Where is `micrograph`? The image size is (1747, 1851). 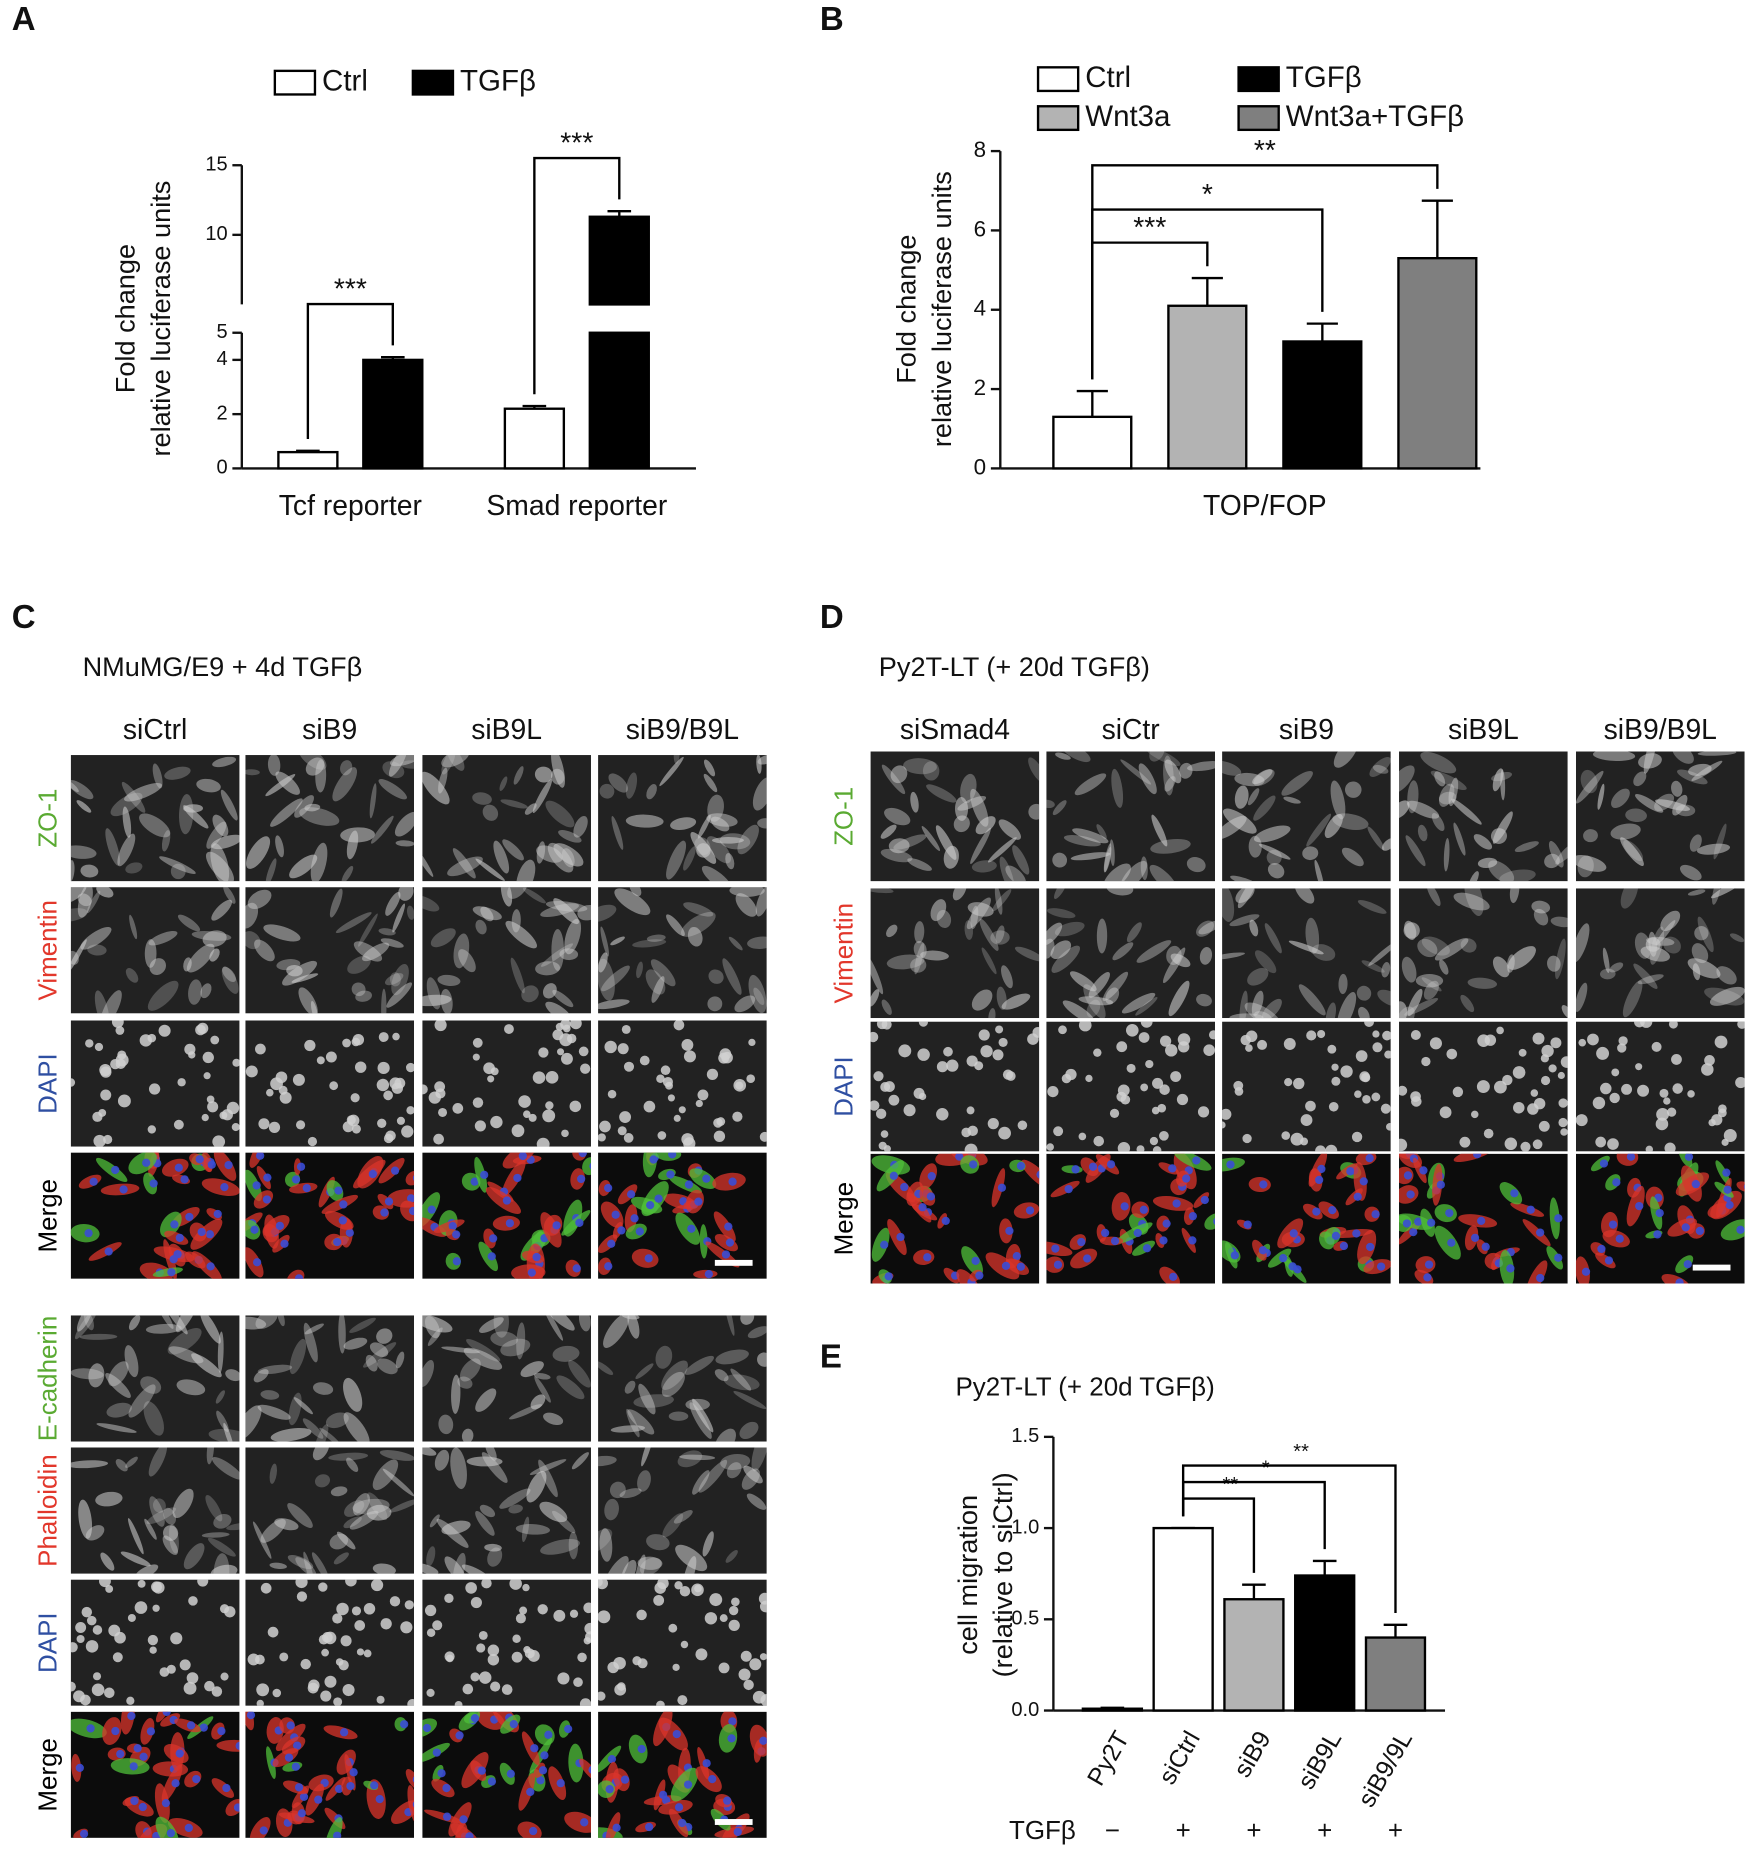
micrograph is located at coordinates (330, 950).